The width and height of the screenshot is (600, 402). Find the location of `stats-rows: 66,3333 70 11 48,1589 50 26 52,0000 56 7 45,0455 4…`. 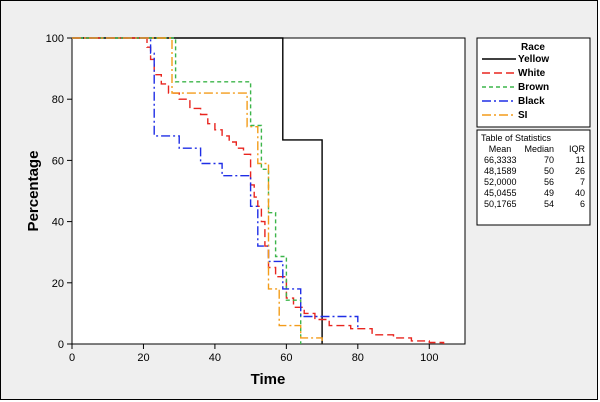

stats-rows: 66,3333 70 11 48,1589 50 26 52,0000 56 7 45,0455 4… is located at coordinates (534, 182).